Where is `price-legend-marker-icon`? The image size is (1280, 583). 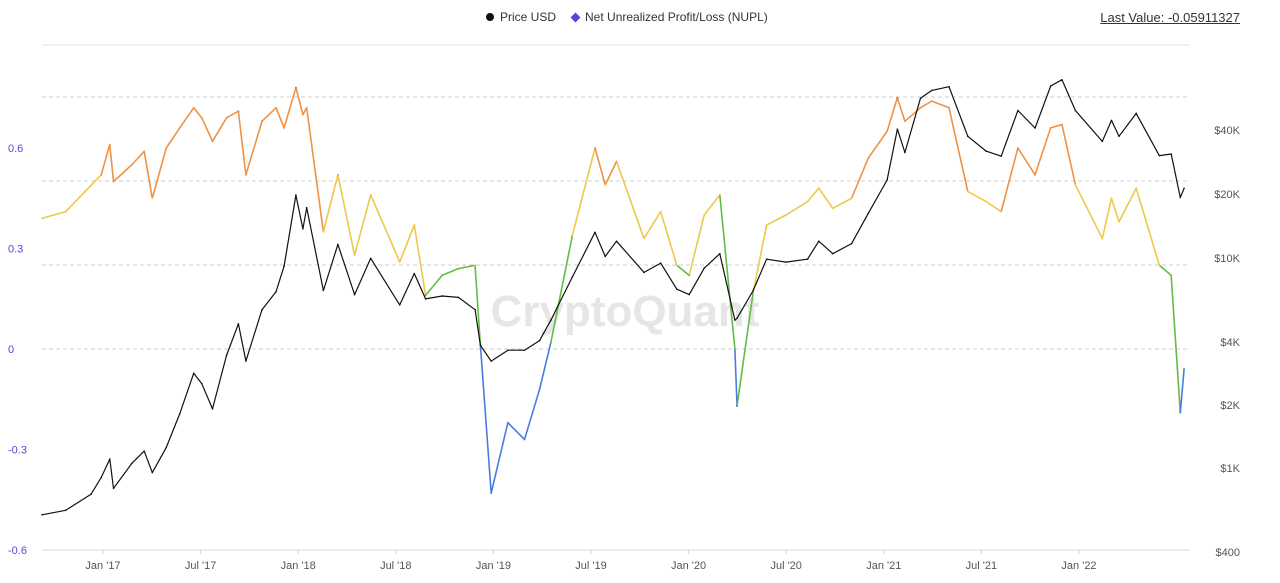 price-legend-marker-icon is located at coordinates (490, 17).